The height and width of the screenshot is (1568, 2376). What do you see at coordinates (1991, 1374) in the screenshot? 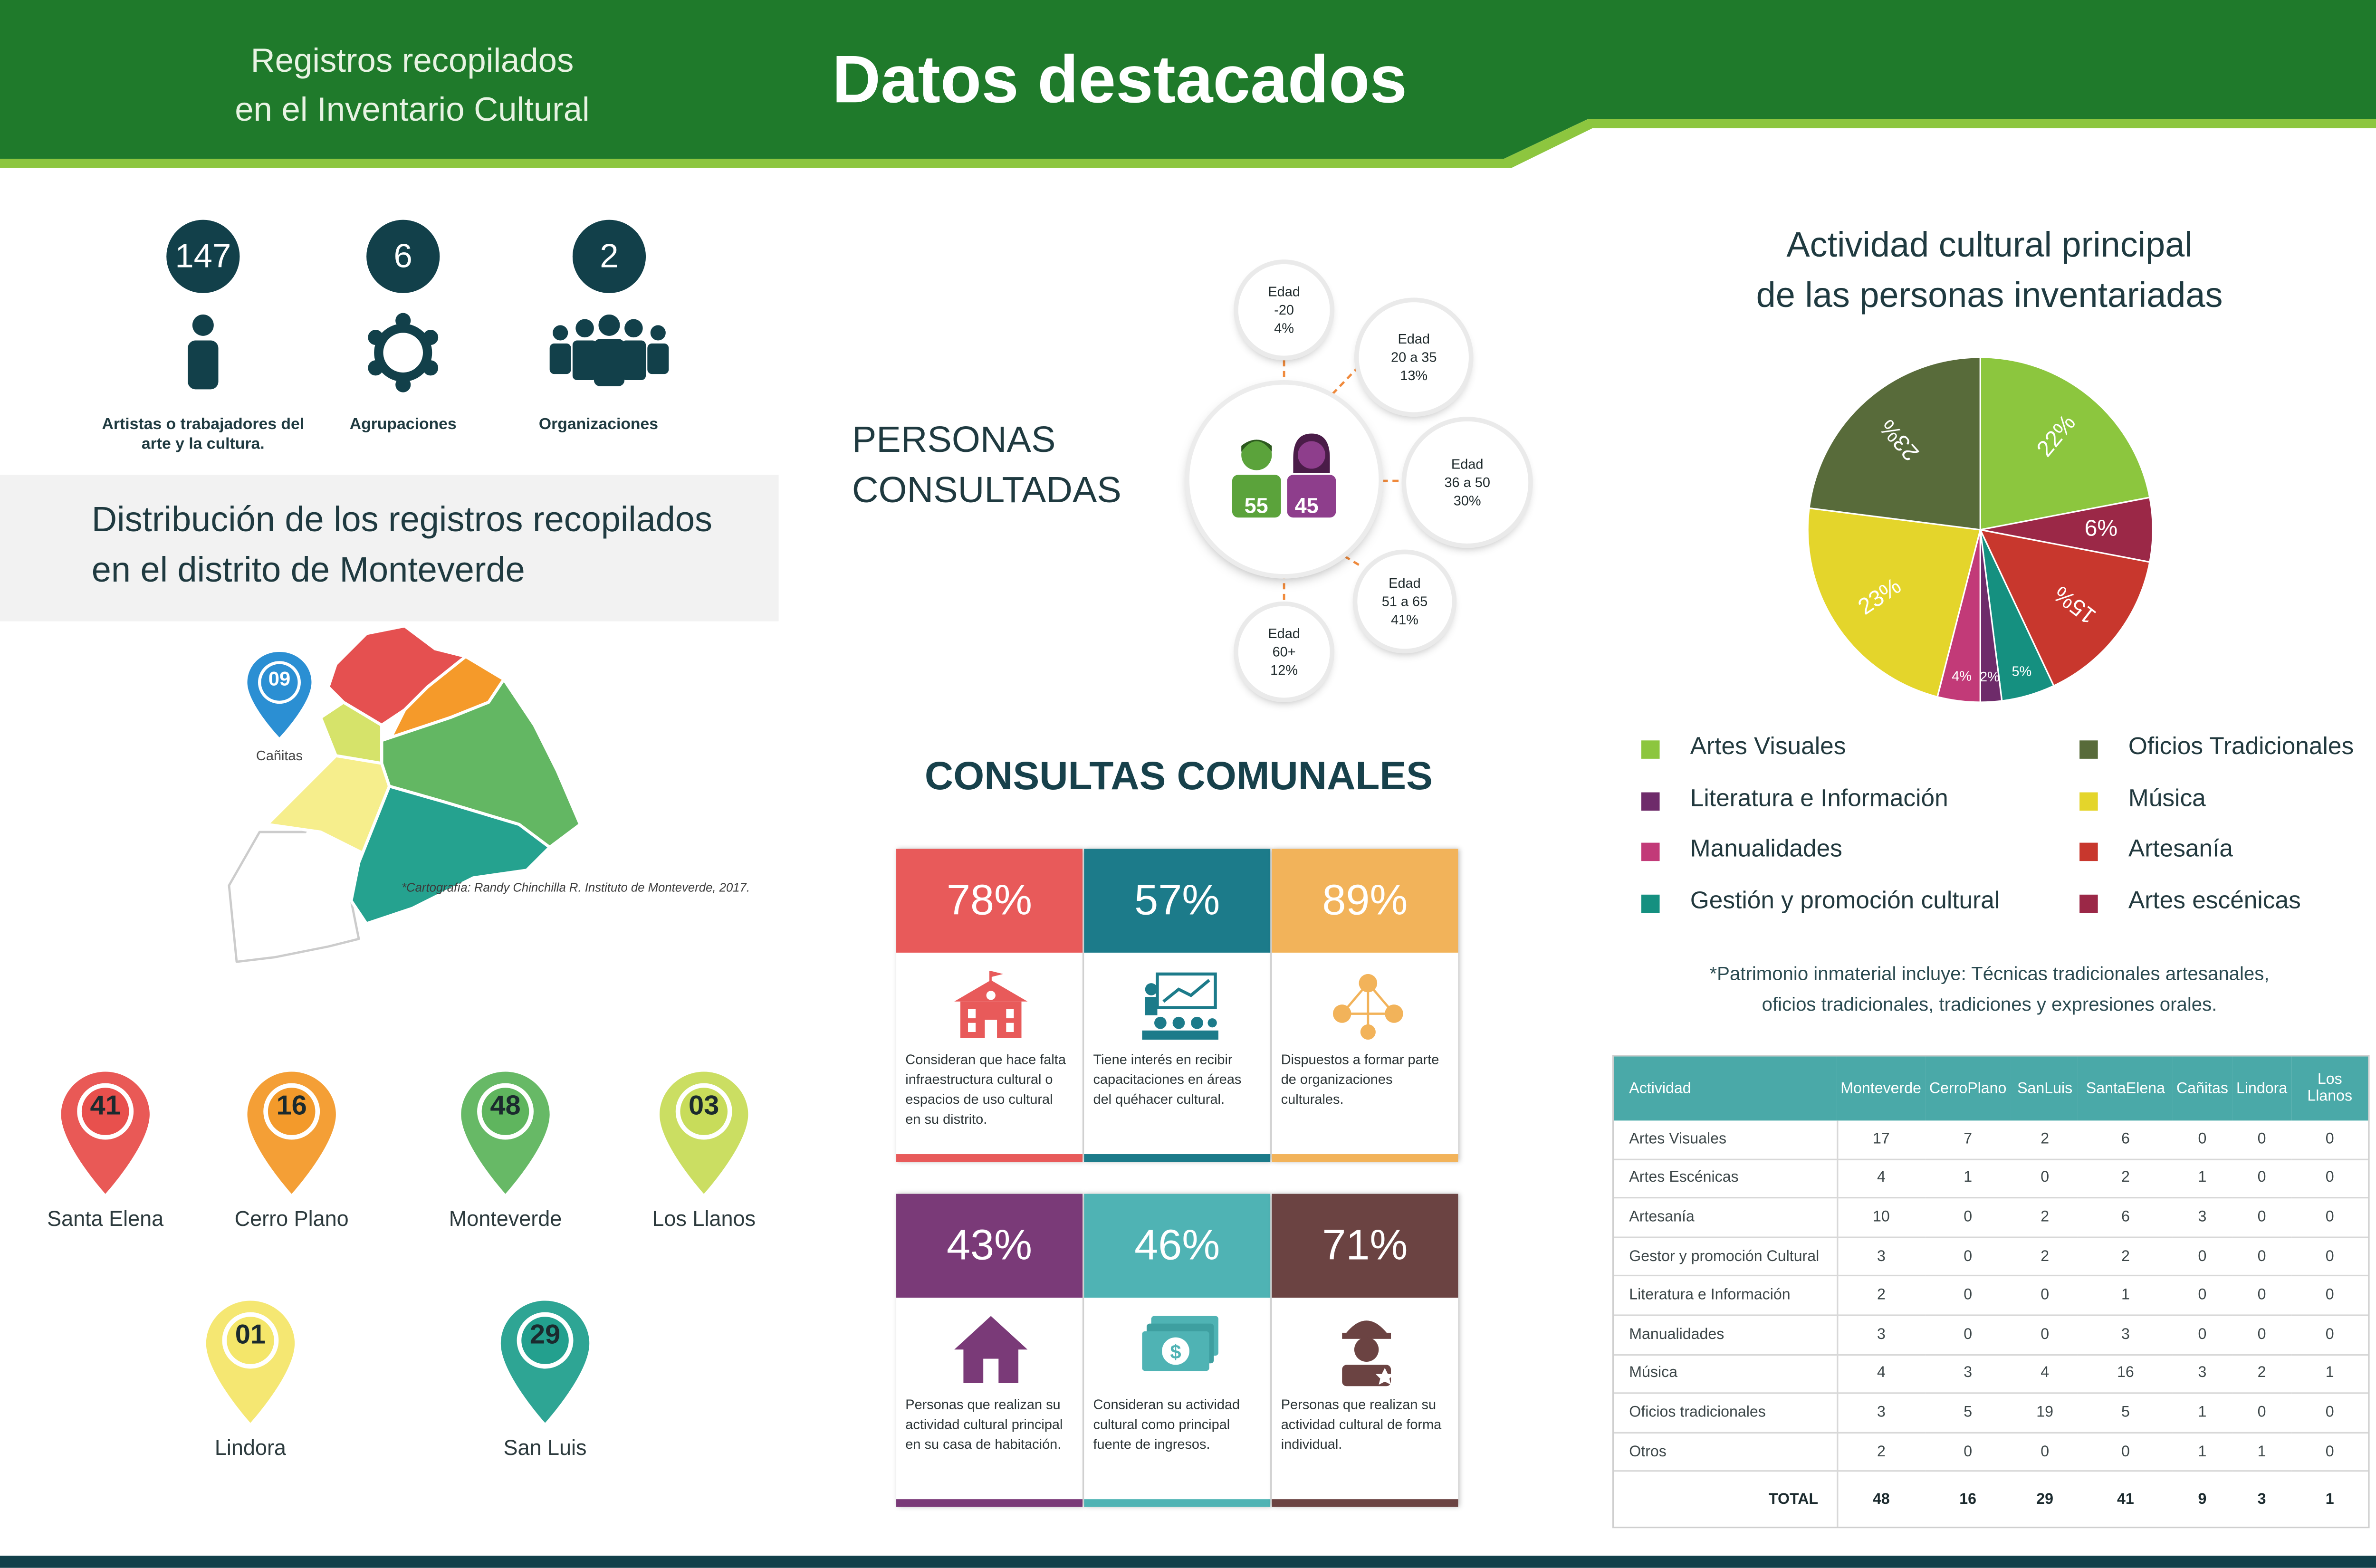
I see `table-row: Música 4 3 4 16 3 2 1` at bounding box center [1991, 1374].